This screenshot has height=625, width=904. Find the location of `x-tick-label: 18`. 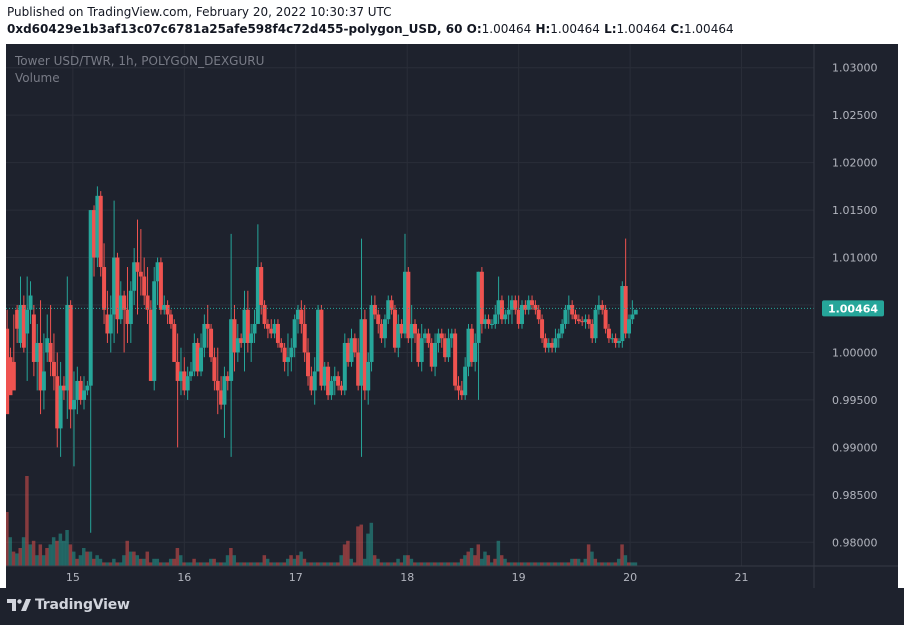

x-tick-label: 18 is located at coordinates (407, 577).